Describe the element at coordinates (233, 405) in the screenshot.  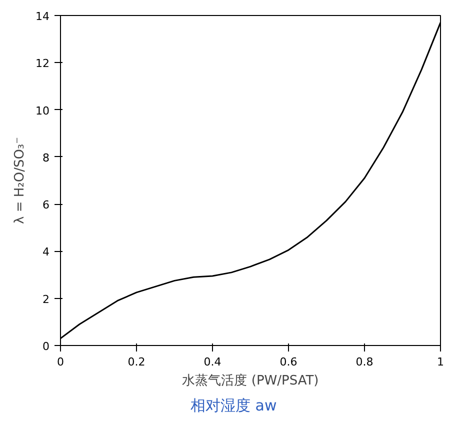
I see `text: 相对湿度 aw` at that location.